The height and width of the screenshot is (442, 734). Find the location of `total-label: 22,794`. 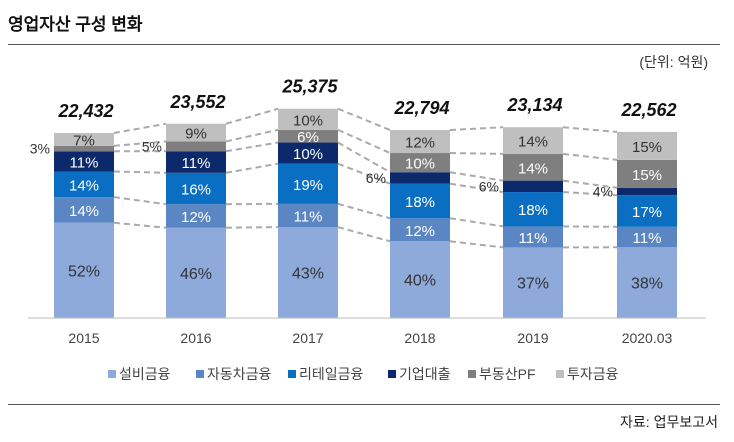

total-label: 22,794 is located at coordinates (421, 108).